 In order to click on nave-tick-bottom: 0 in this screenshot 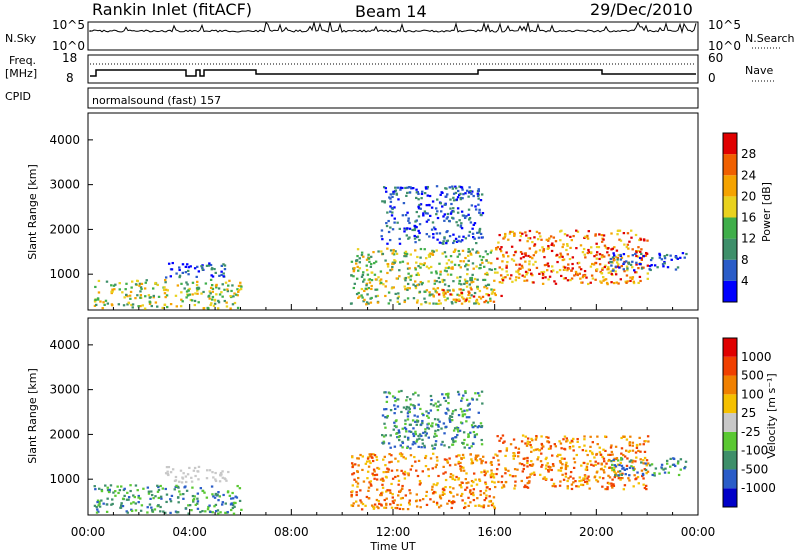, I will do `click(712, 78)`.